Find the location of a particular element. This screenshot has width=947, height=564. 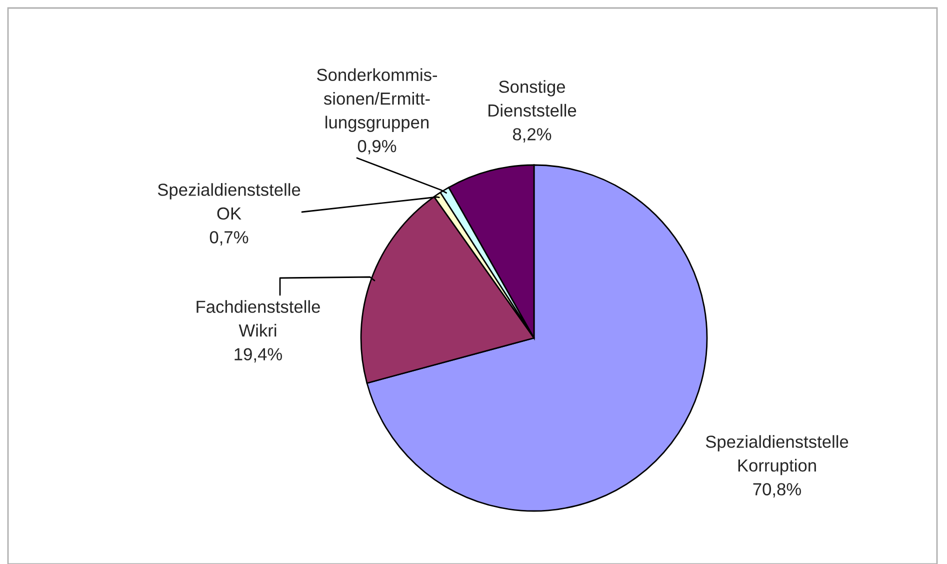

slice-label: Spezialdienststelle OK is located at coordinates (229, 201).